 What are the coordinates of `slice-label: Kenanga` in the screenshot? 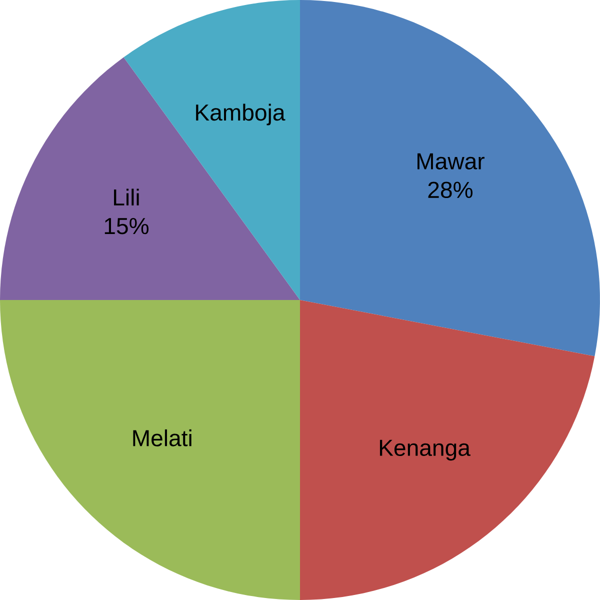 It's located at (425, 450).